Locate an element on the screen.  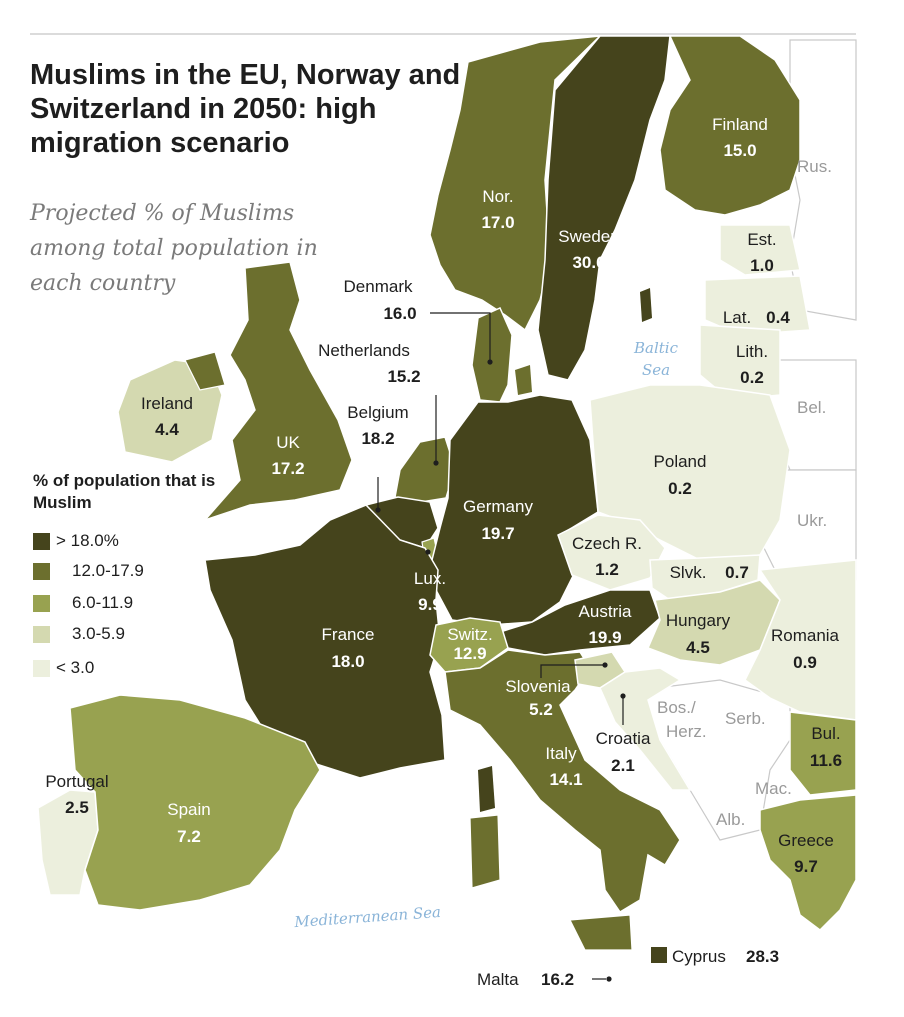
spain-region is located at coordinates (195, 802).